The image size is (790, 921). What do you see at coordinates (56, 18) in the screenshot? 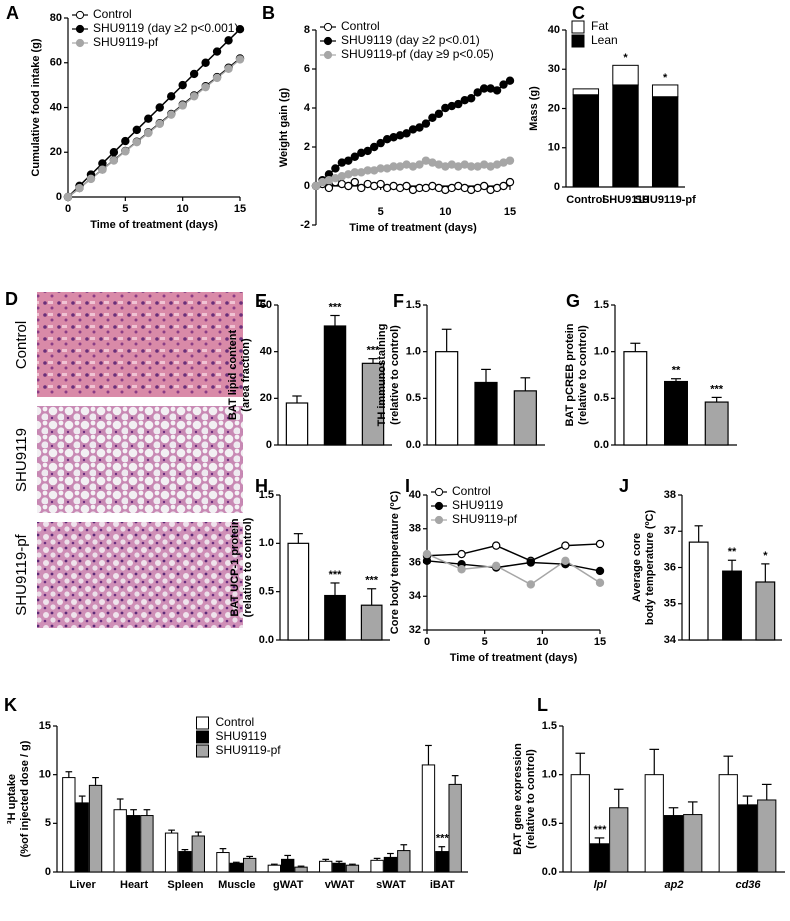
I see `y-tick-label: 80` at bounding box center [56, 18].